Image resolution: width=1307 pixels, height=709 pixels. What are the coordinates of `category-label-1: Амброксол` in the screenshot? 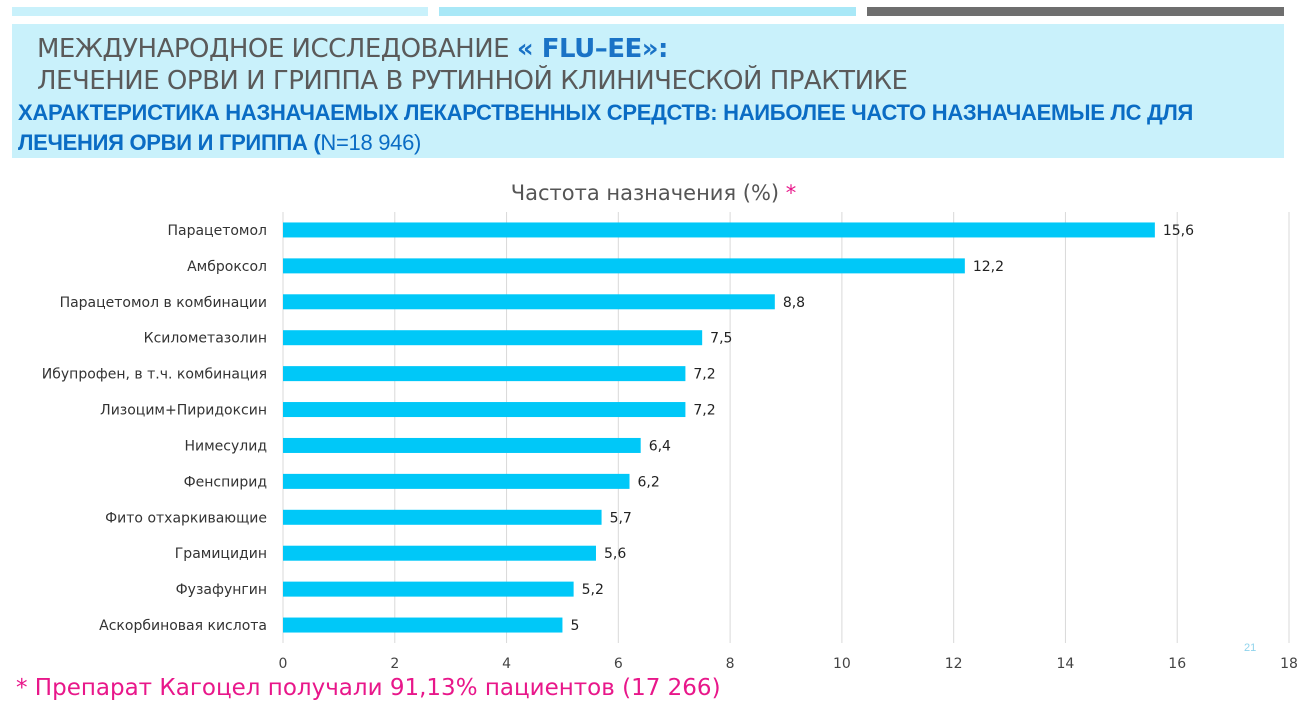 It's located at (227, 267).